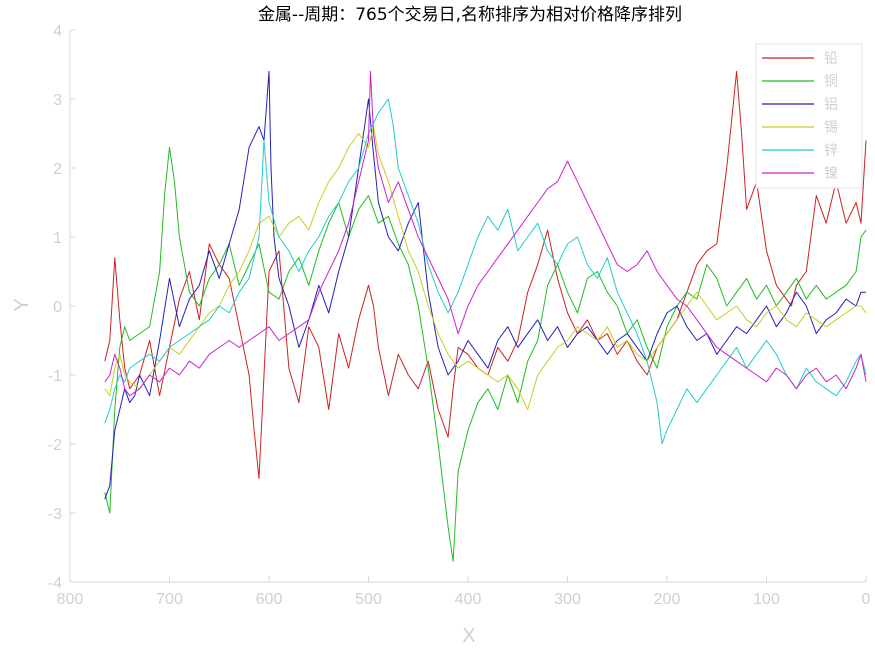 The height and width of the screenshot is (656, 875). I want to click on legend-label-5: 镍, so click(831, 174).